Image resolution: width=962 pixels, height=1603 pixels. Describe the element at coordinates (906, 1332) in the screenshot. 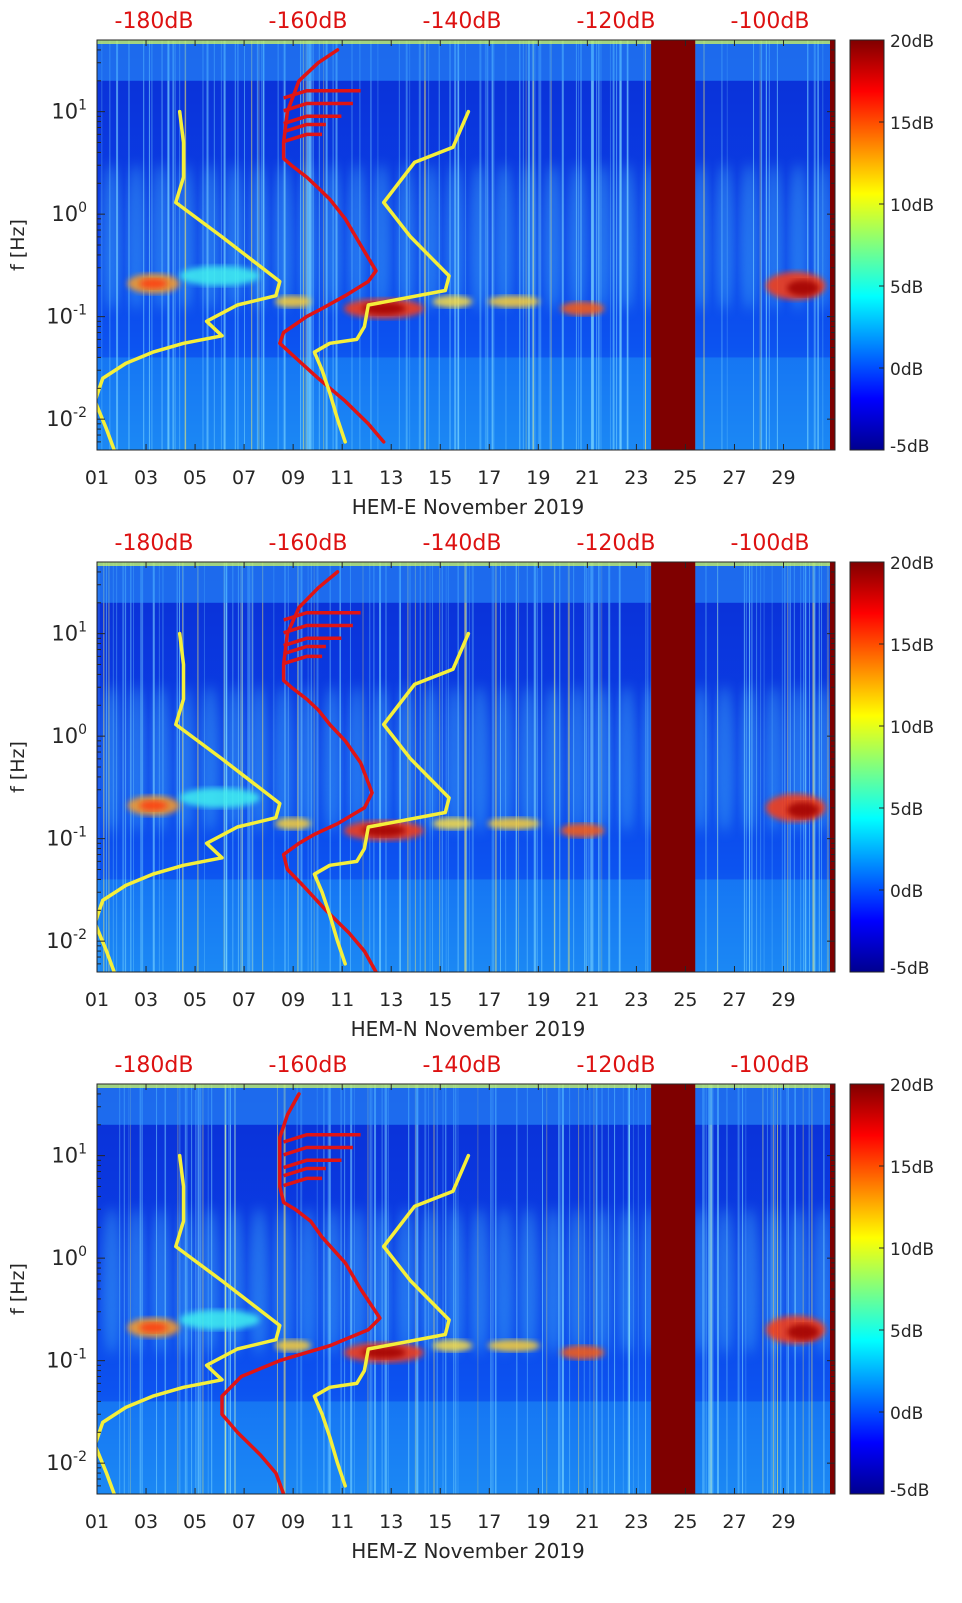

I see `colorbar-tick-label: 5dB` at that location.